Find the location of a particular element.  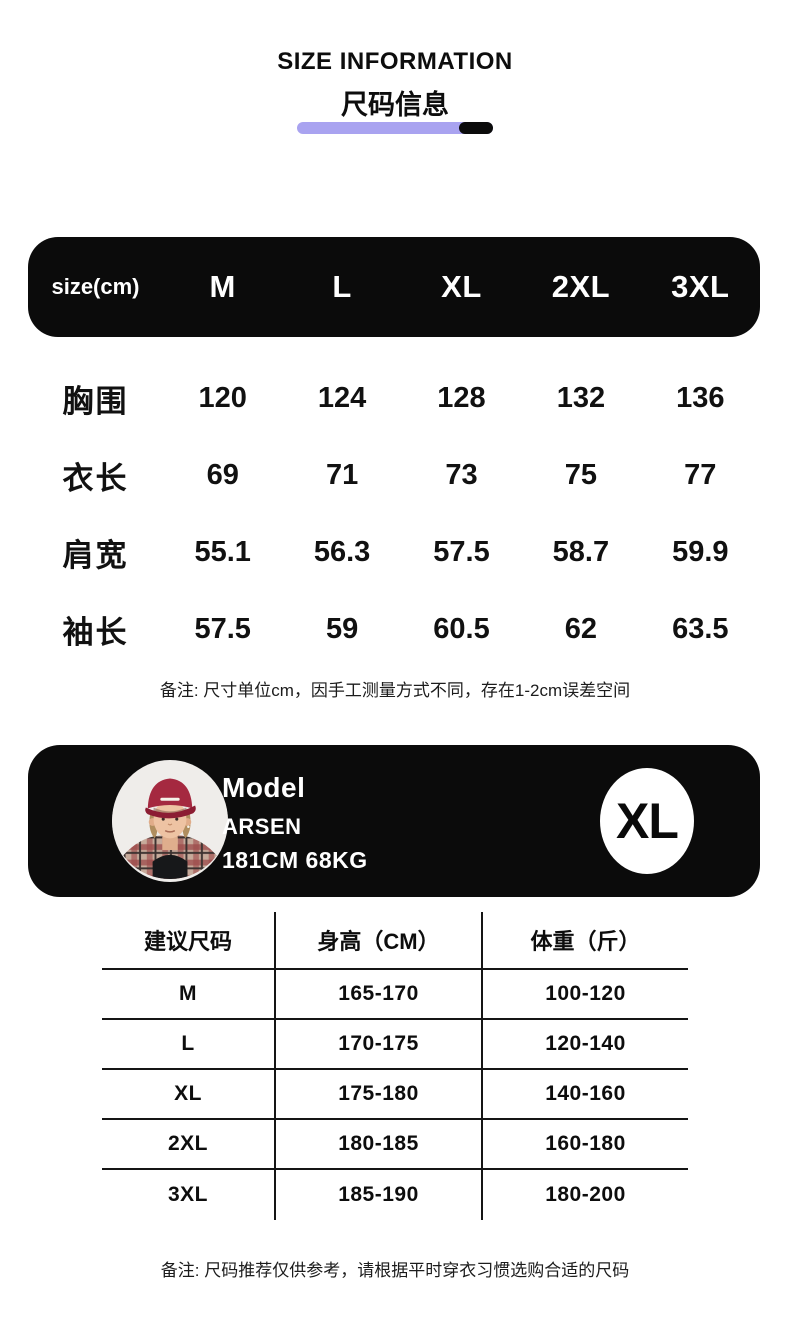

measurement-row-length: 衣长 69 71 73 75 77 is located at coordinates (394, 475).